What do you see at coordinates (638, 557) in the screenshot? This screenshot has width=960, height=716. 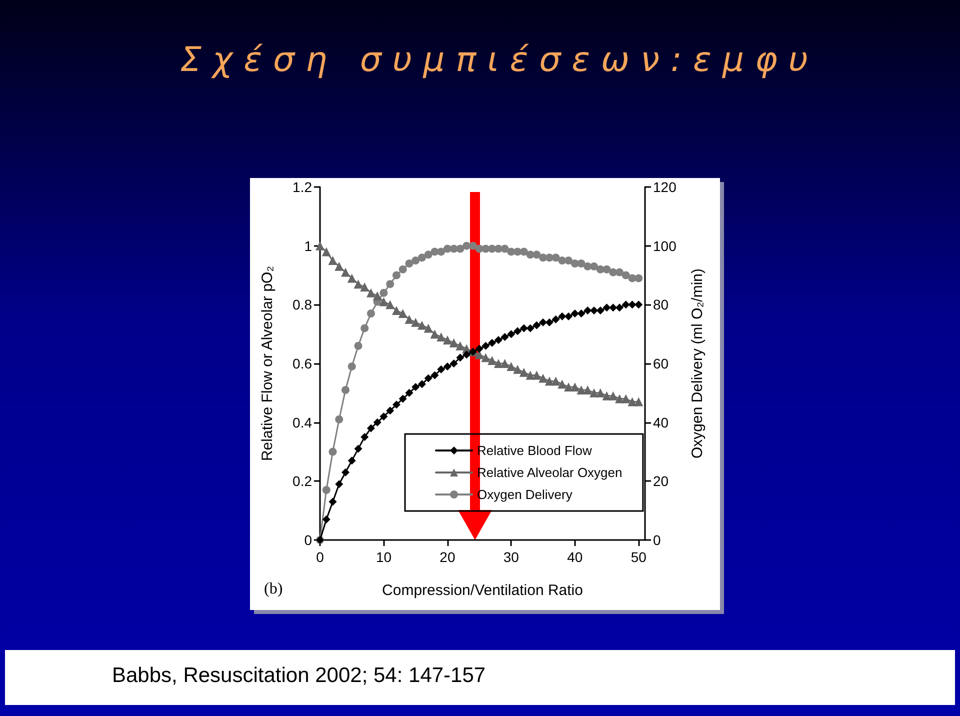 I see `x-tick-label: 50` at bounding box center [638, 557].